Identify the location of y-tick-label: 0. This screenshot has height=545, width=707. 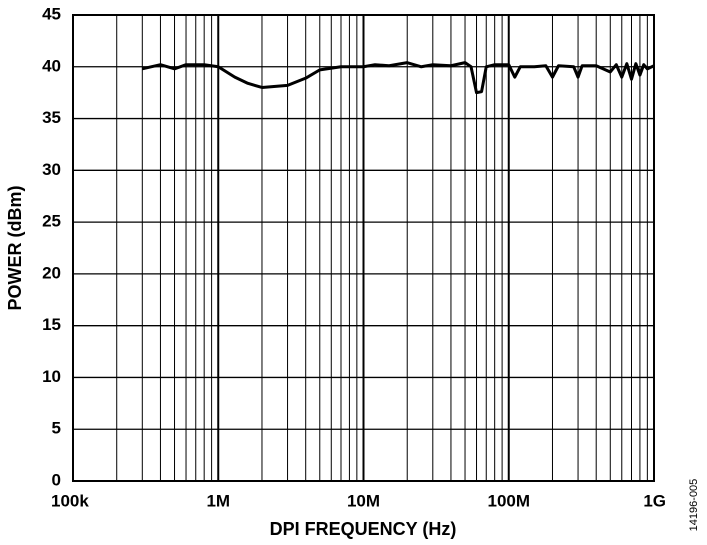
(56, 479).